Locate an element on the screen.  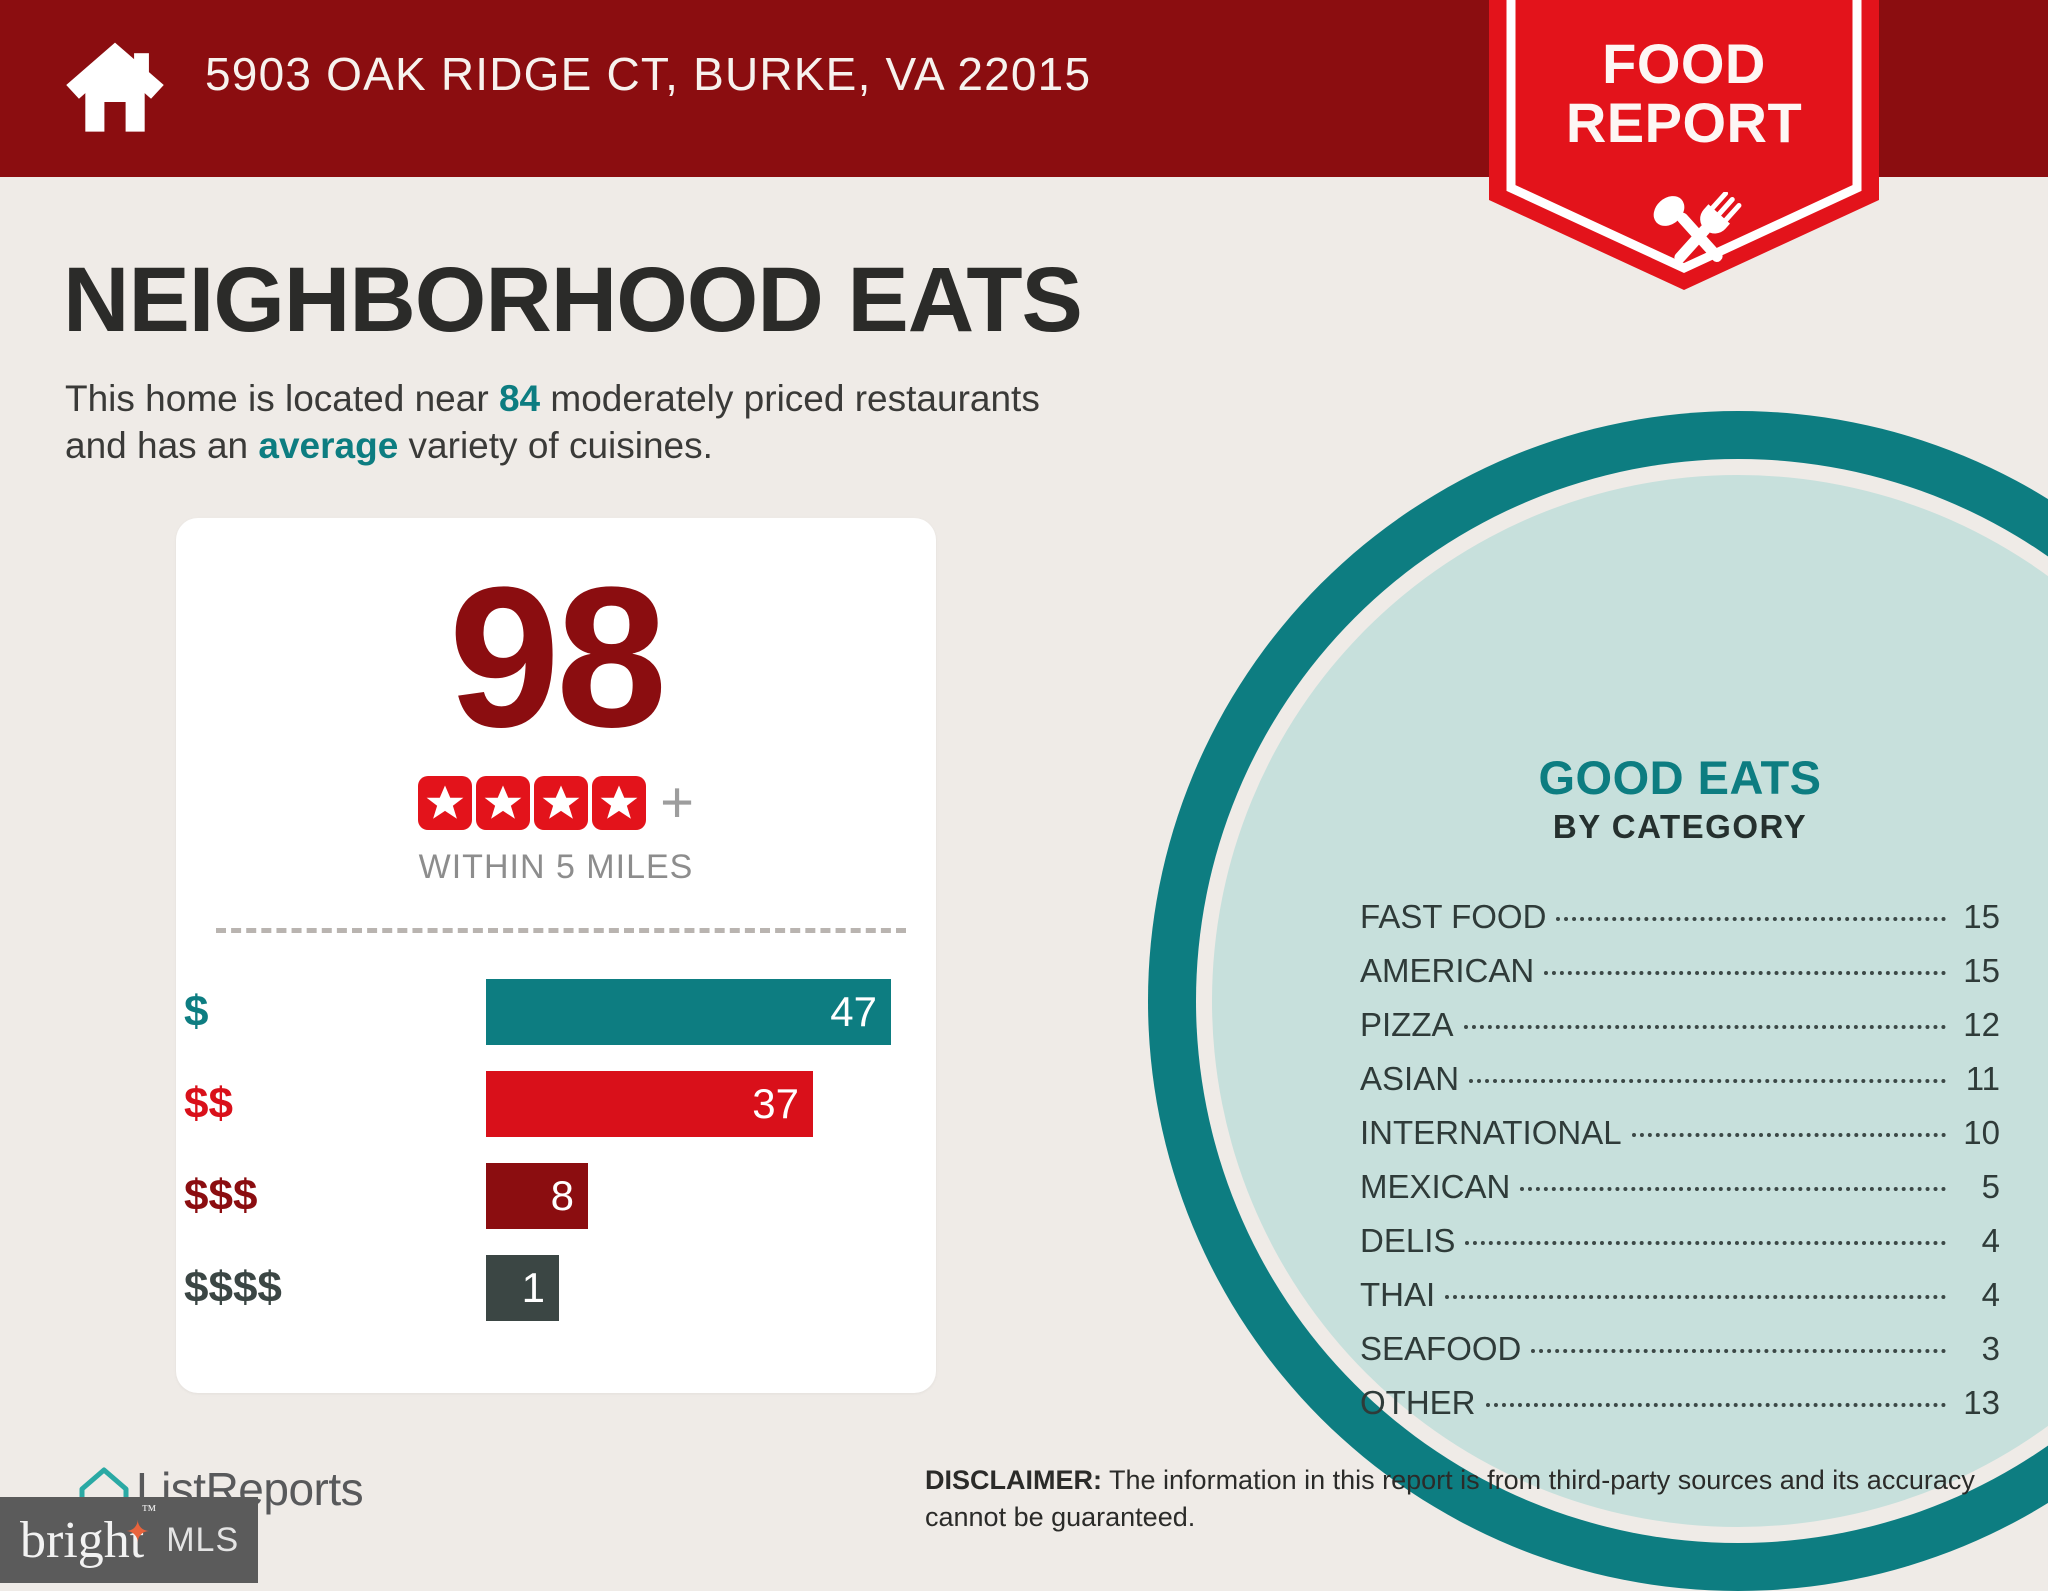
bar-fill: 8 is located at coordinates (537, 1196).